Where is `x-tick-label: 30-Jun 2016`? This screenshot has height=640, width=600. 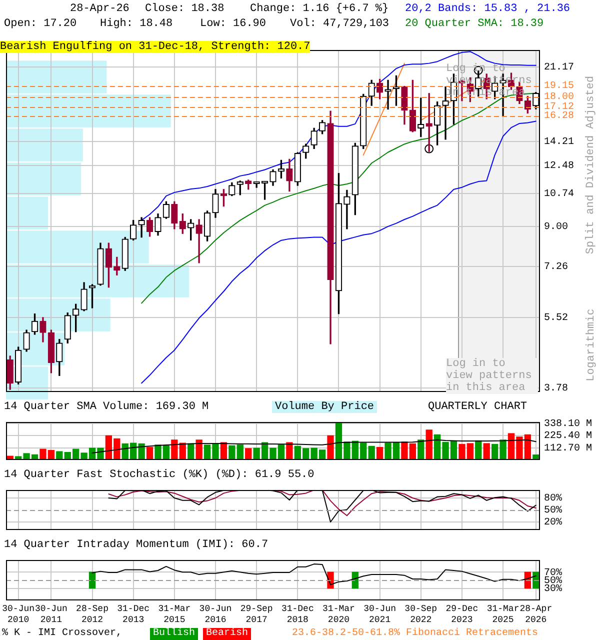
x-tick-label: 30-Jun 2016 is located at coordinates (215, 614).